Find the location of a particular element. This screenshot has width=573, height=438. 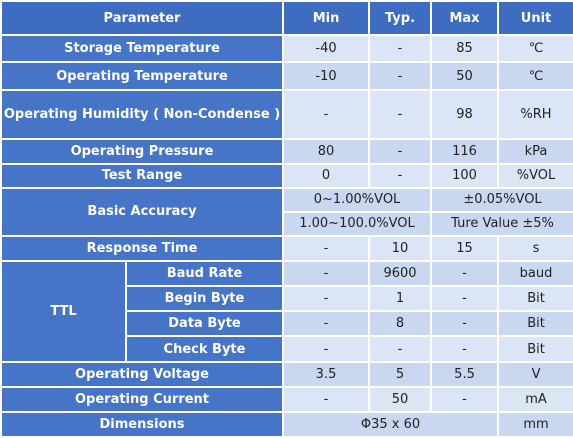

row: Operating Temperature -10-50 ℃ is located at coordinates (286, 76).